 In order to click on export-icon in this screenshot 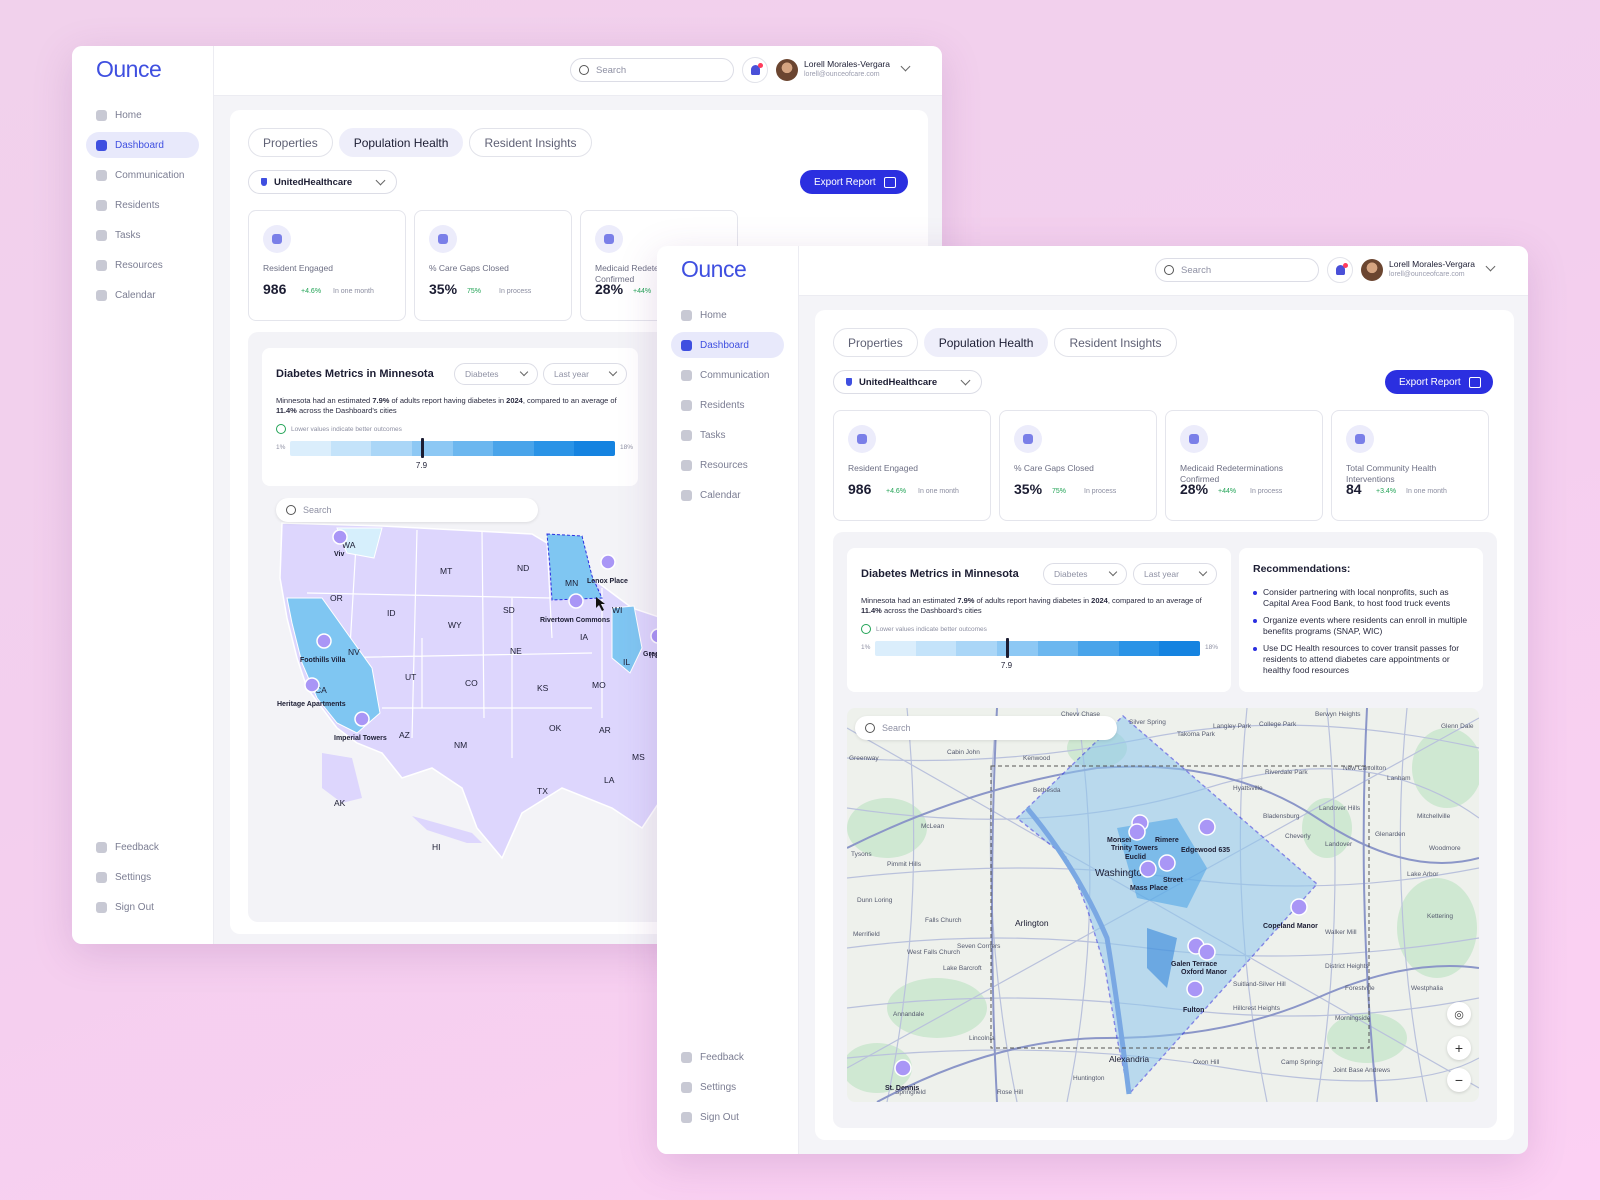, I will do `click(1474, 382)`.